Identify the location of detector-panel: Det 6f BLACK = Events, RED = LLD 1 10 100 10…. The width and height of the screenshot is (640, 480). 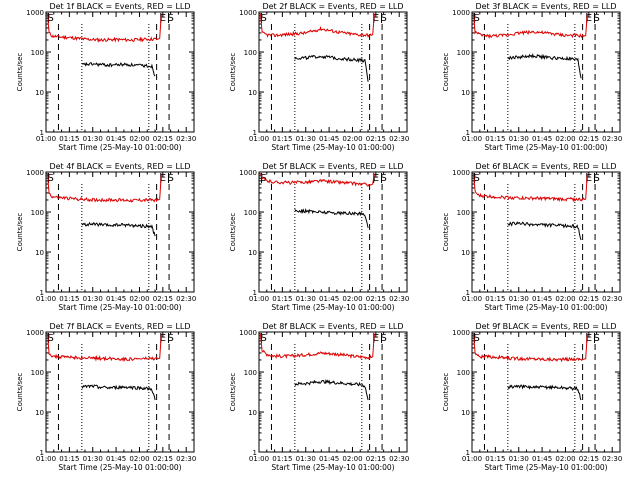
(532, 237).